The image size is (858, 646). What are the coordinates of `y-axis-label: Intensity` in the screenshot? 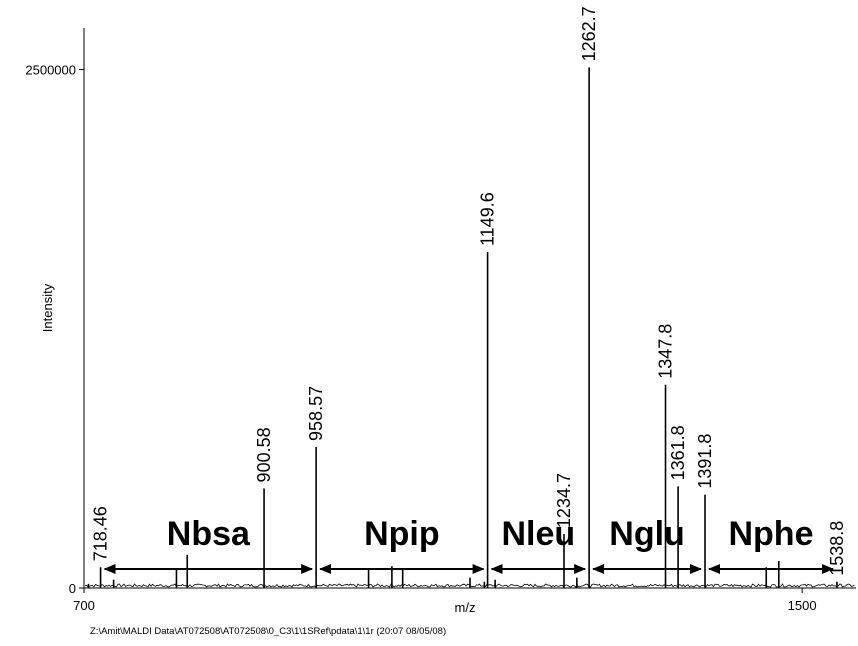 It's located at (47, 307).